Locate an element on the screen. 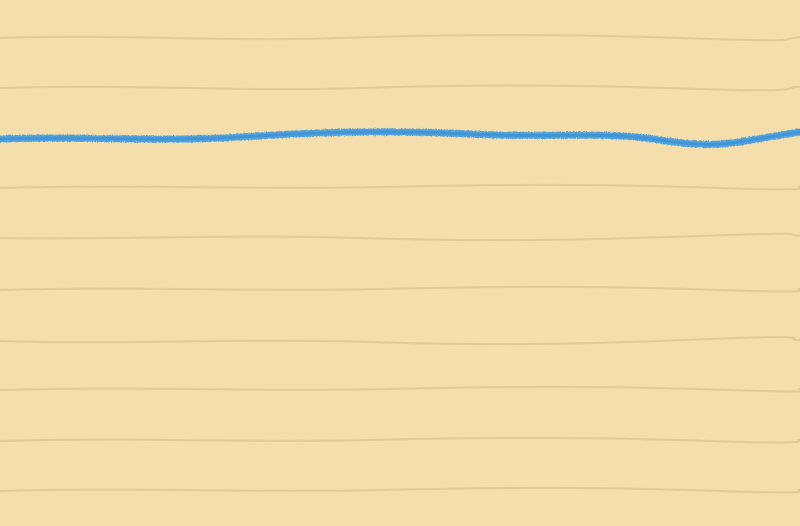 This screenshot has height=526, width=800. blue-margin-line-core is located at coordinates (400, 138).